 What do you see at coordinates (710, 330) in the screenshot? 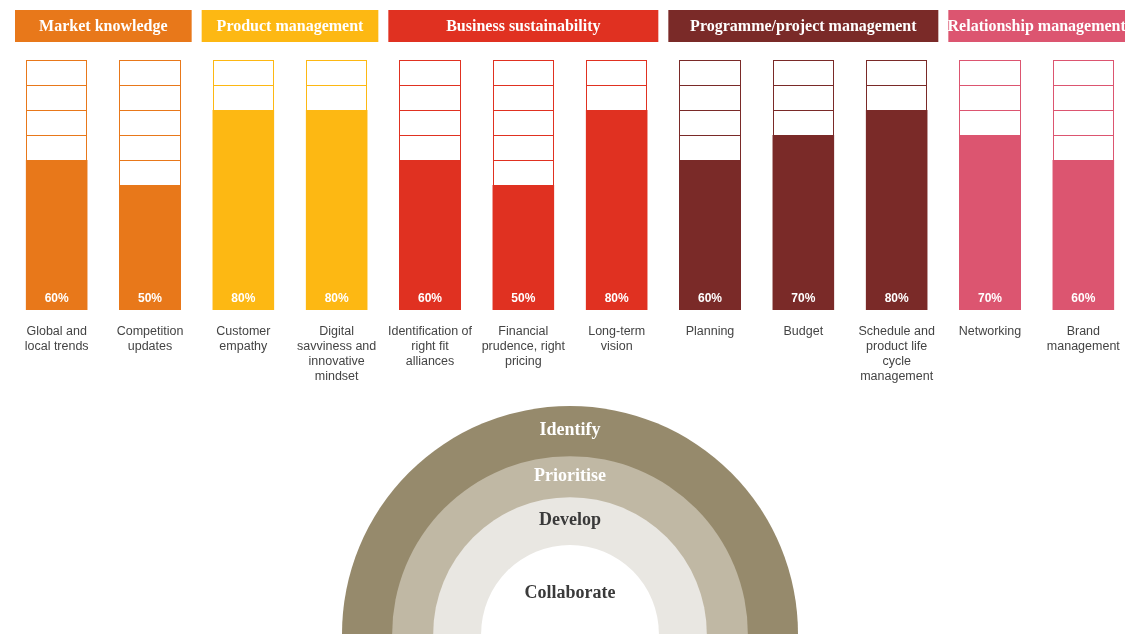
I see `x-tick-label: Planning` at bounding box center [710, 330].